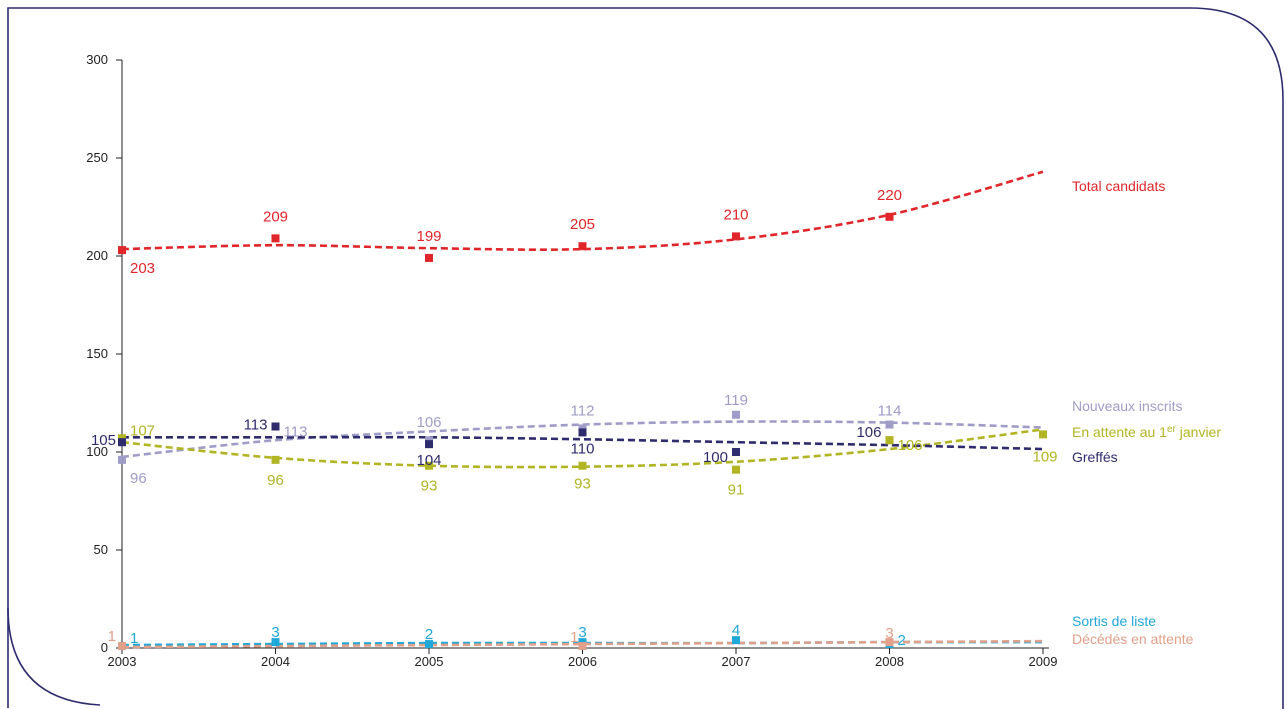 Image resolution: width=1287 pixels, height=709 pixels. I want to click on y-tick-label: 100, so click(97, 451).